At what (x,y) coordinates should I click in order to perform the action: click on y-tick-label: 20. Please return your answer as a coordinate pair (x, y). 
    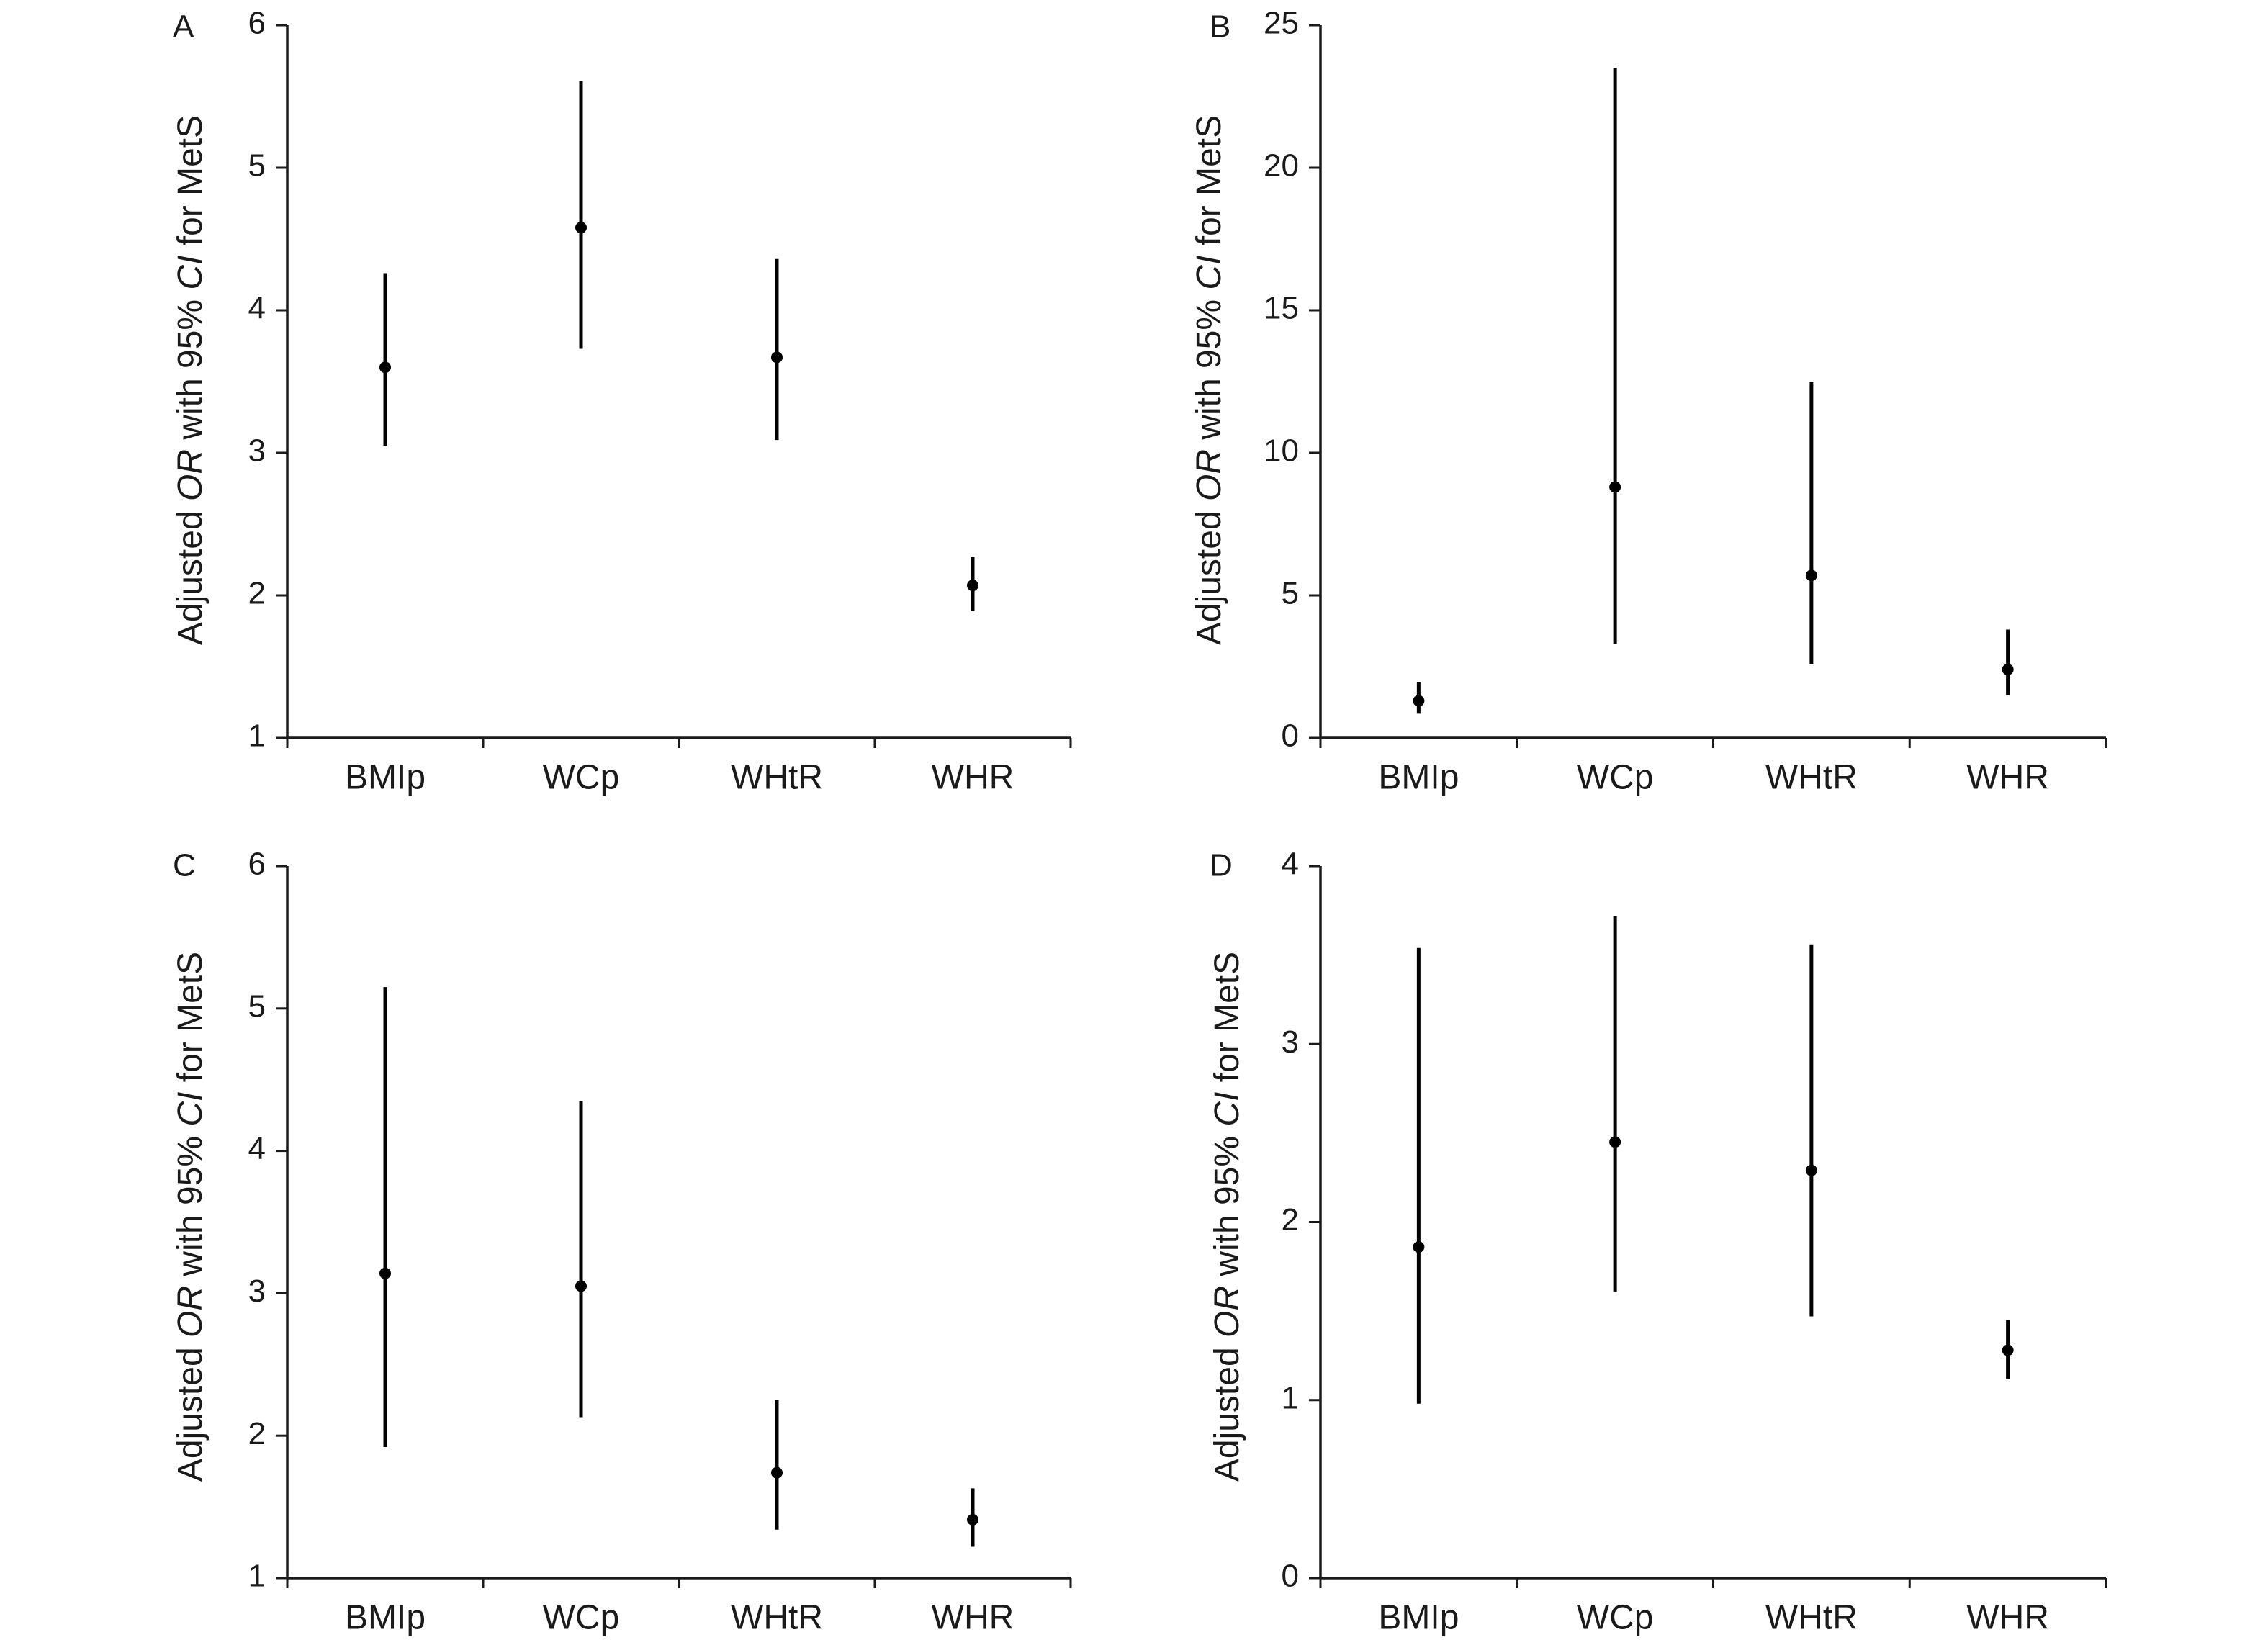
    Looking at the image, I should click on (1281, 166).